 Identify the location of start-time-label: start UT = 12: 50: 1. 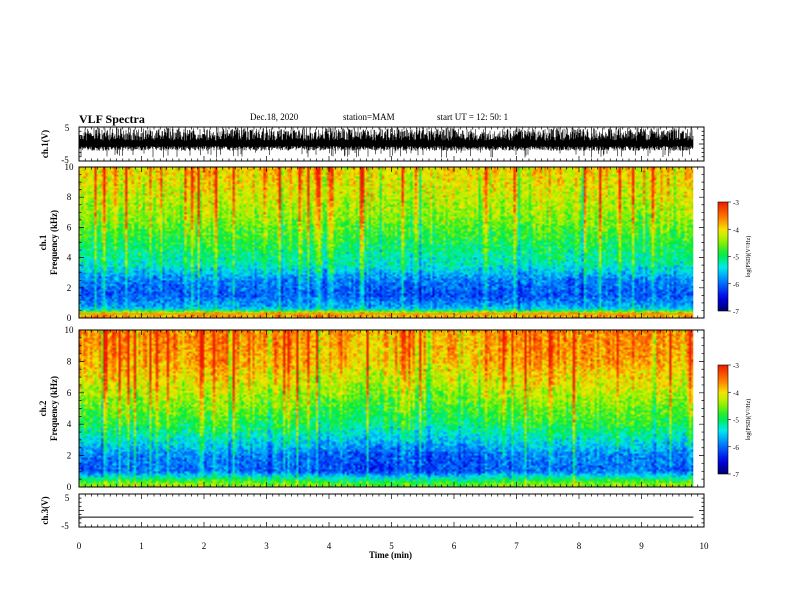
(473, 117).